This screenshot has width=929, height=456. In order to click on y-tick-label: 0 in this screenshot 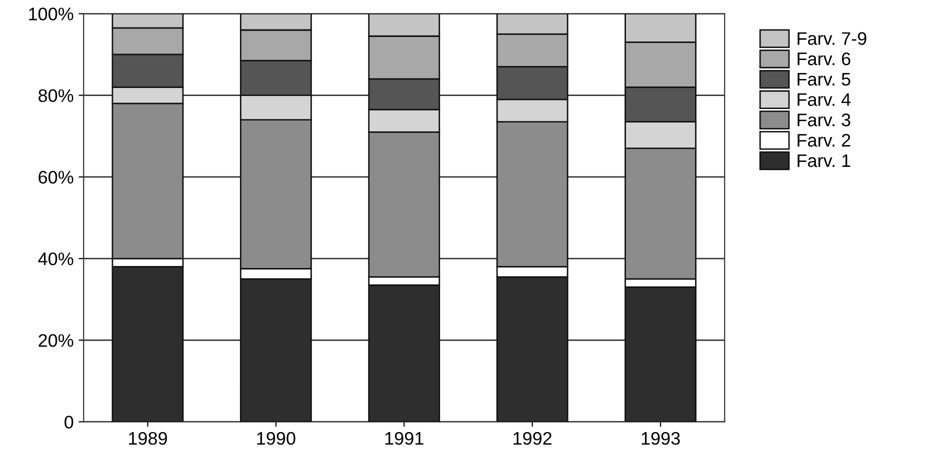, I will do `click(69, 422)`.